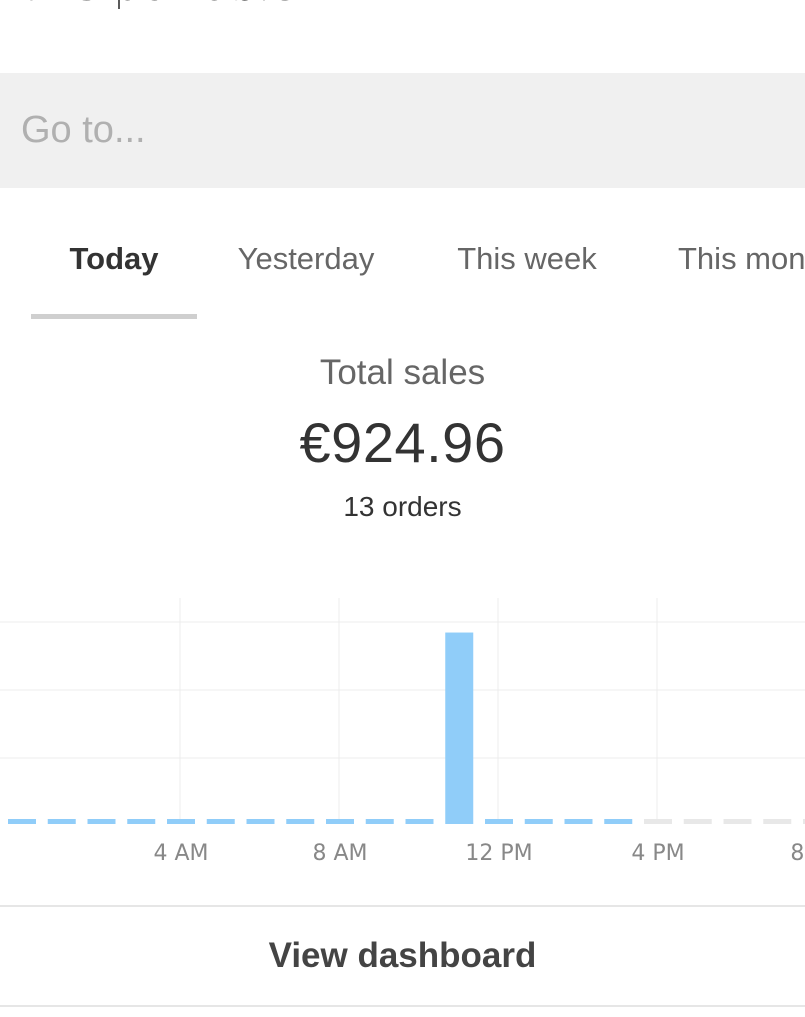 Image resolution: width=805 pixels, height=1017 pixels. Describe the element at coordinates (657, 853) in the screenshot. I see `x-tick-label: 4 PM` at that location.